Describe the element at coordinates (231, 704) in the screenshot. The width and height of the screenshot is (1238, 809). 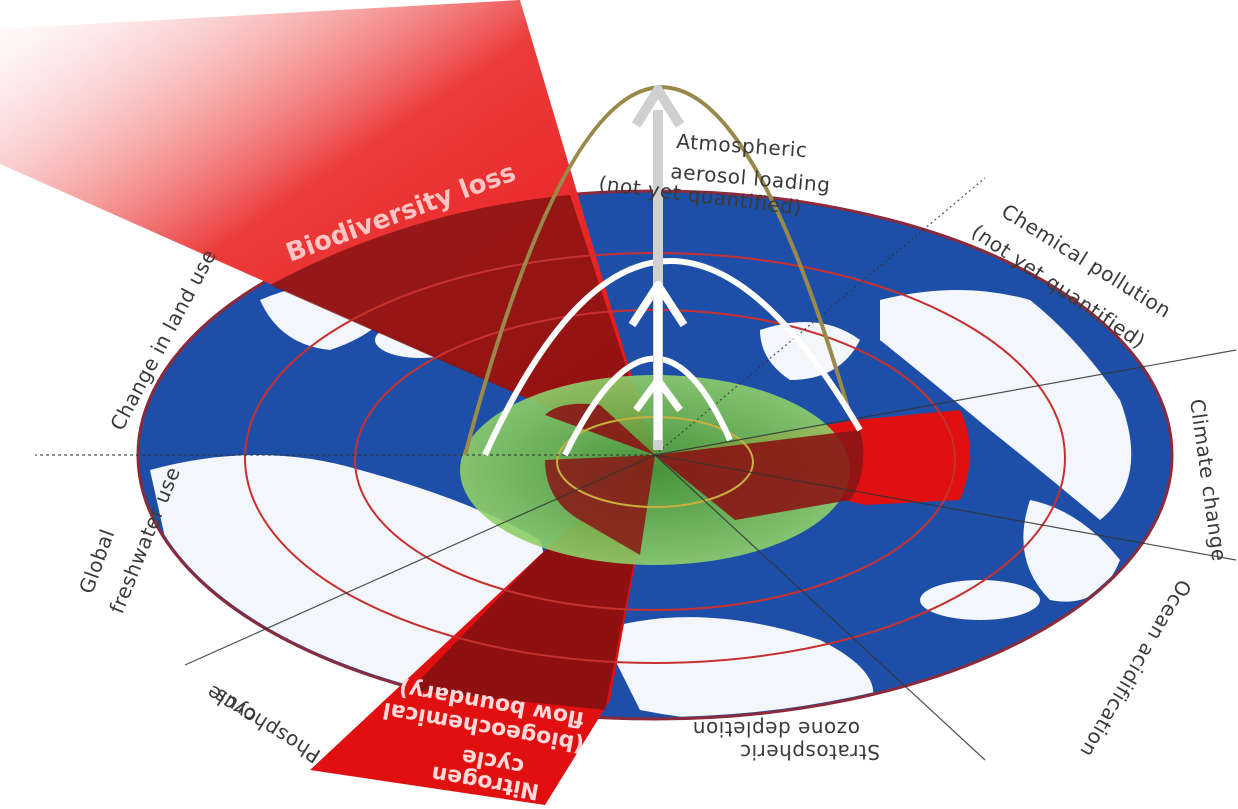
I see `label-phosphorus-2: cycle` at that location.